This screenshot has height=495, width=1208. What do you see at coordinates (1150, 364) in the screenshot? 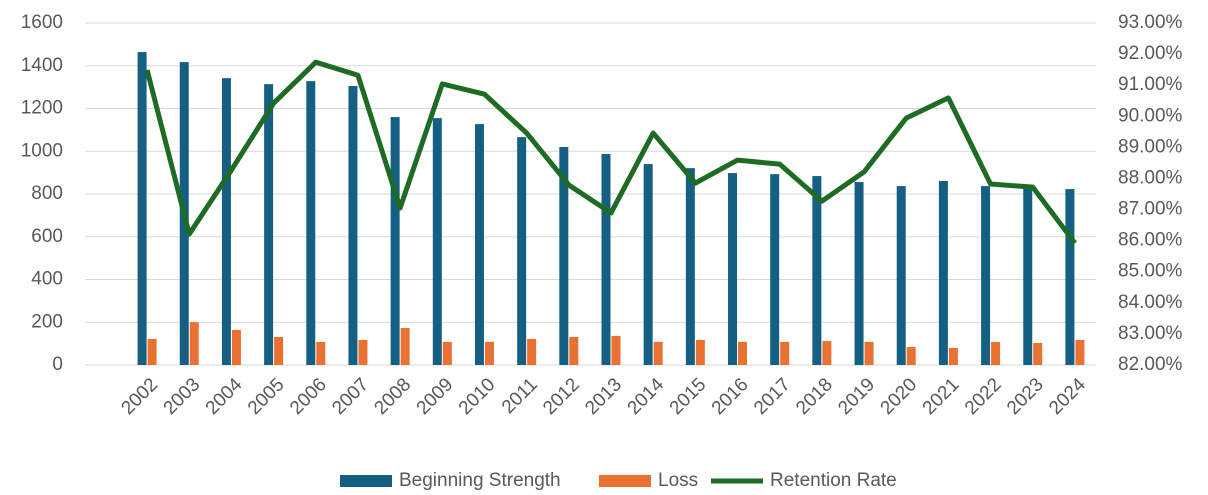
I see `y2-tick-label: 82.00%` at bounding box center [1150, 364].